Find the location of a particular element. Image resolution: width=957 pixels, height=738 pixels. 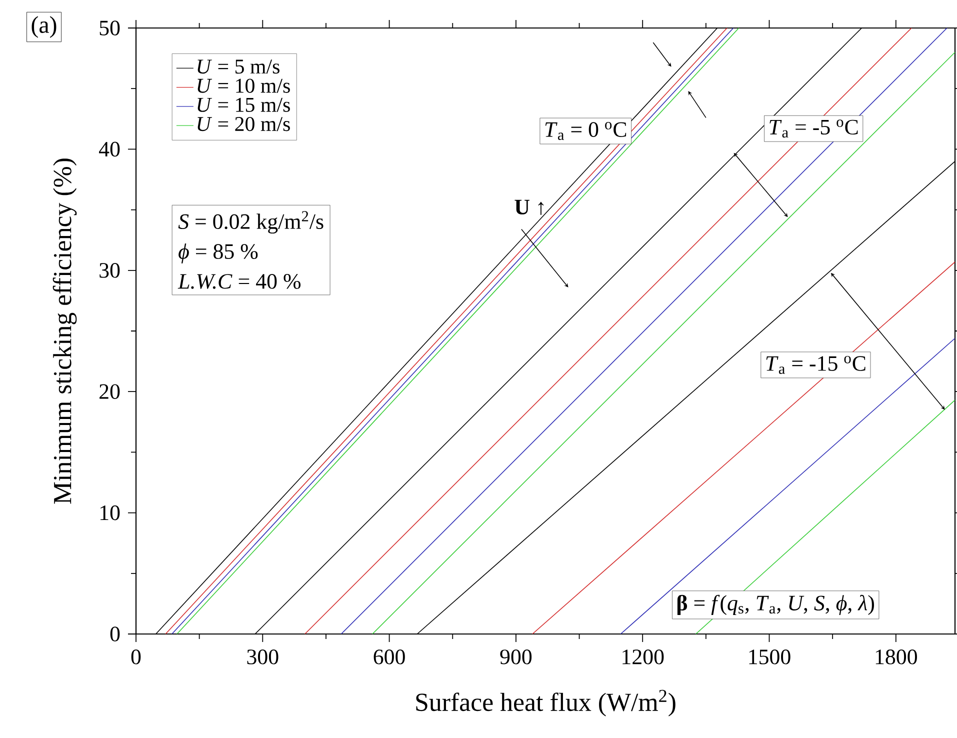

y-tick-label: 50 is located at coordinates (110, 28).